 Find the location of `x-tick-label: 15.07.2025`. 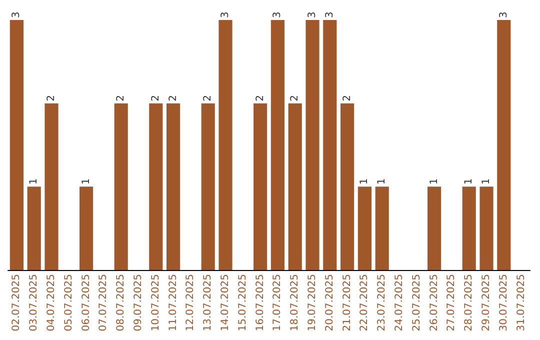

x-tick-label: 15.07.2025 is located at coordinates (242, 303).